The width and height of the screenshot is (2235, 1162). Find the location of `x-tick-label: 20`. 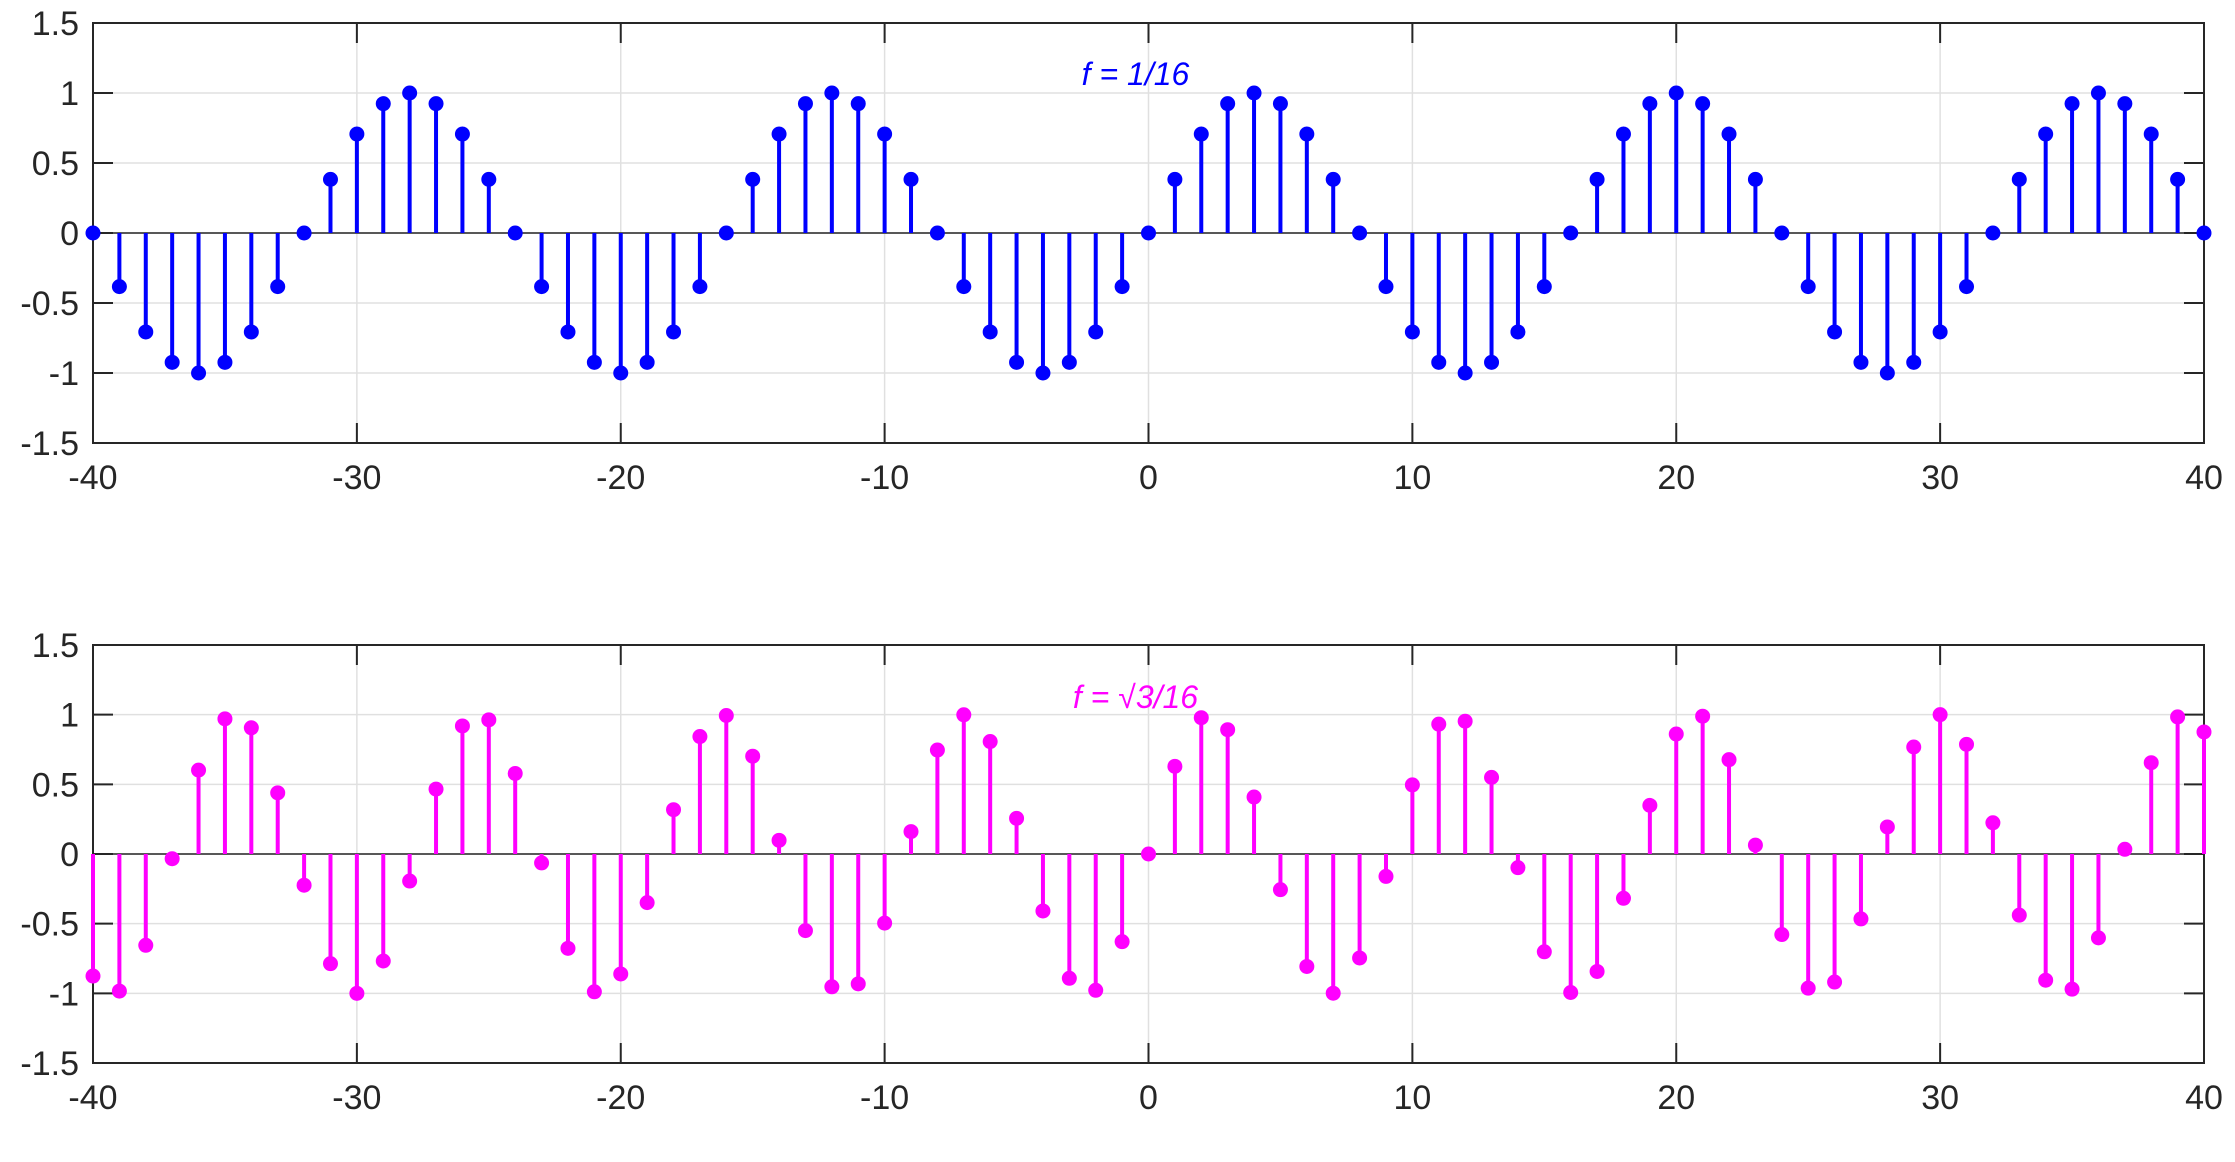

x-tick-label: 20 is located at coordinates (1676, 478).